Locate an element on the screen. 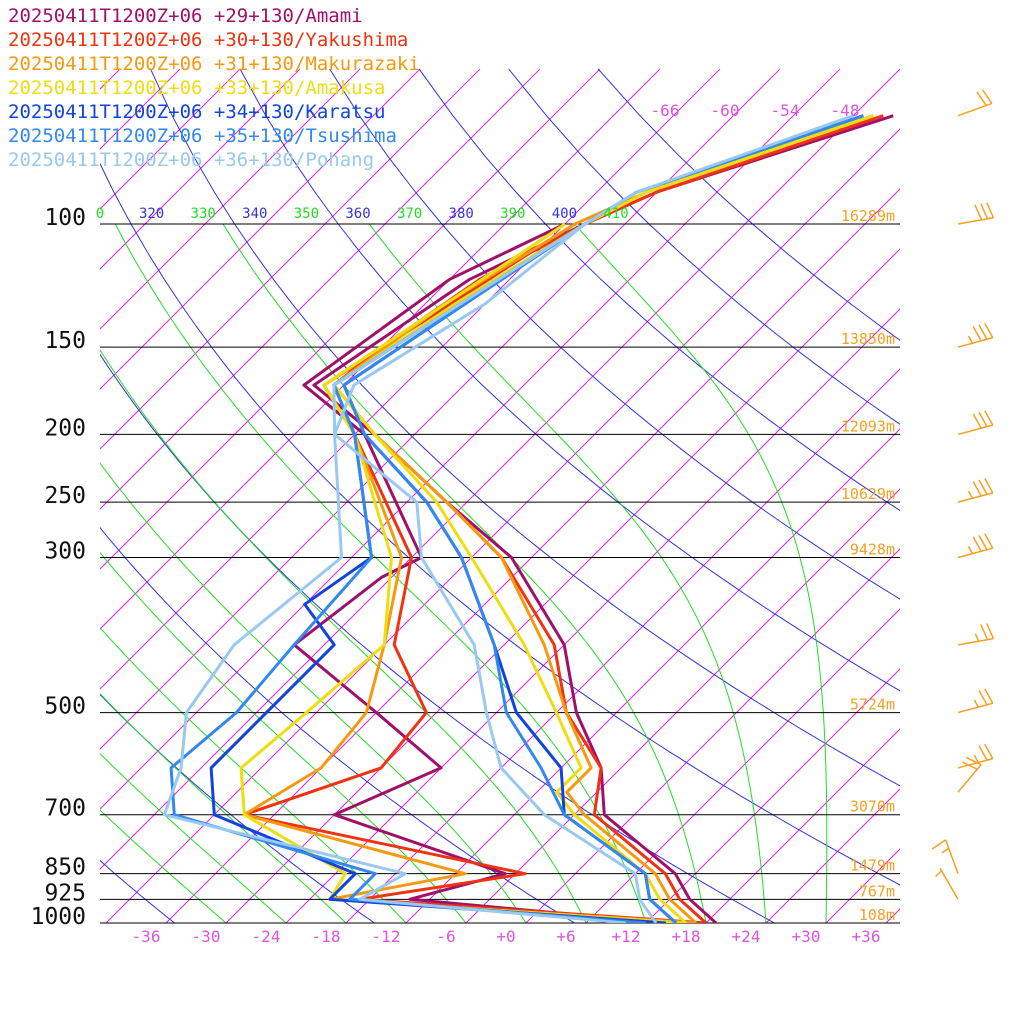 Image resolution: width=1024 pixels, height=1024 pixels. theta-label: 400 is located at coordinates (564, 214).